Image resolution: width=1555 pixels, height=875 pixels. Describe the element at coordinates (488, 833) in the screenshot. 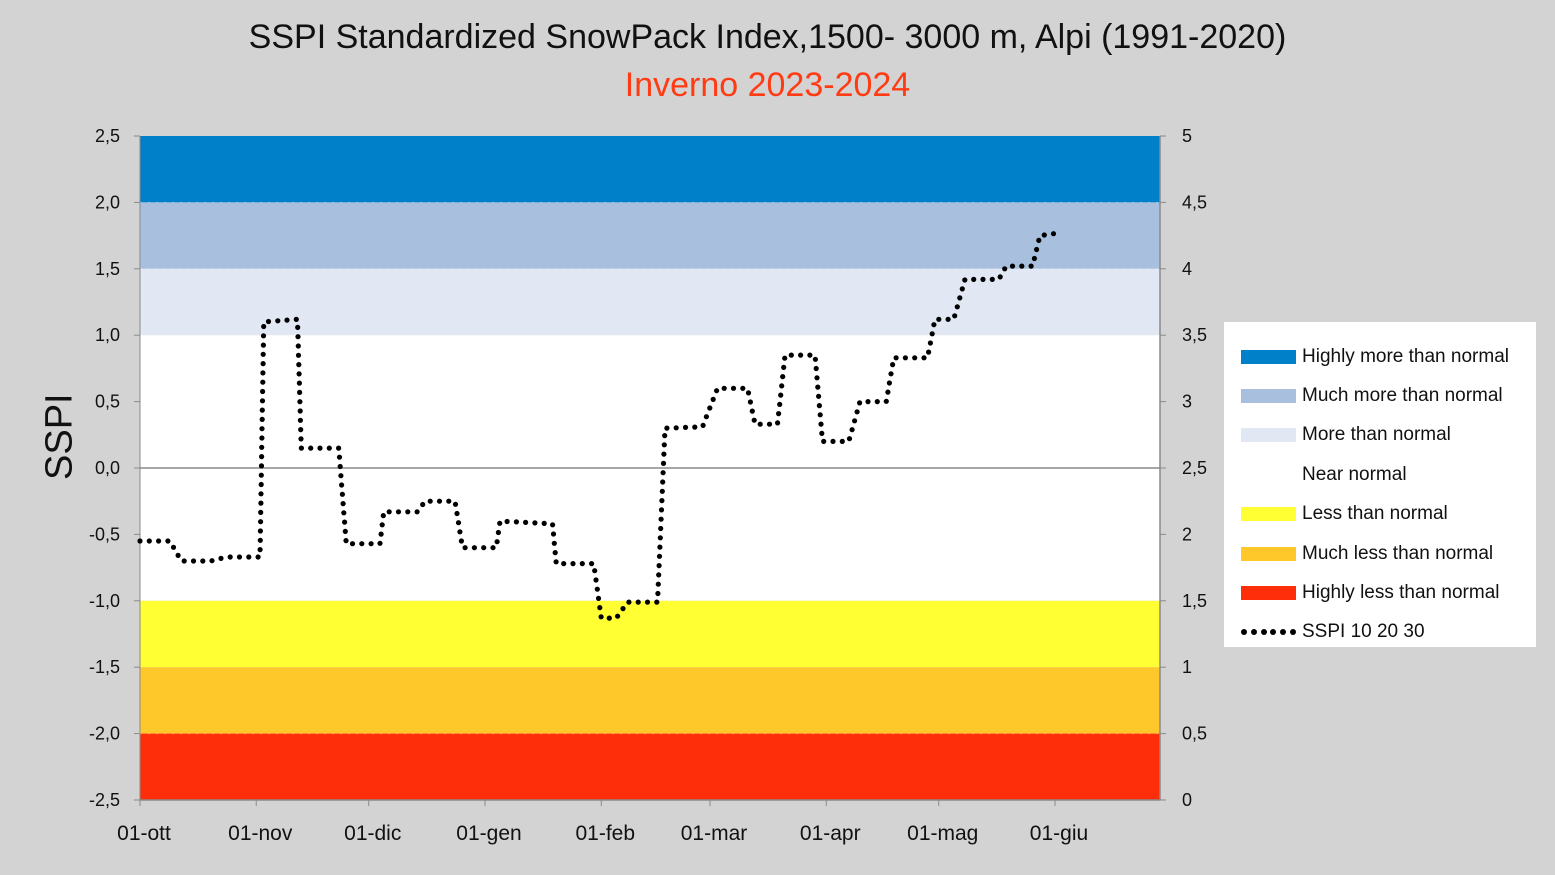

I see `x-tick-label: 01-gen` at that location.